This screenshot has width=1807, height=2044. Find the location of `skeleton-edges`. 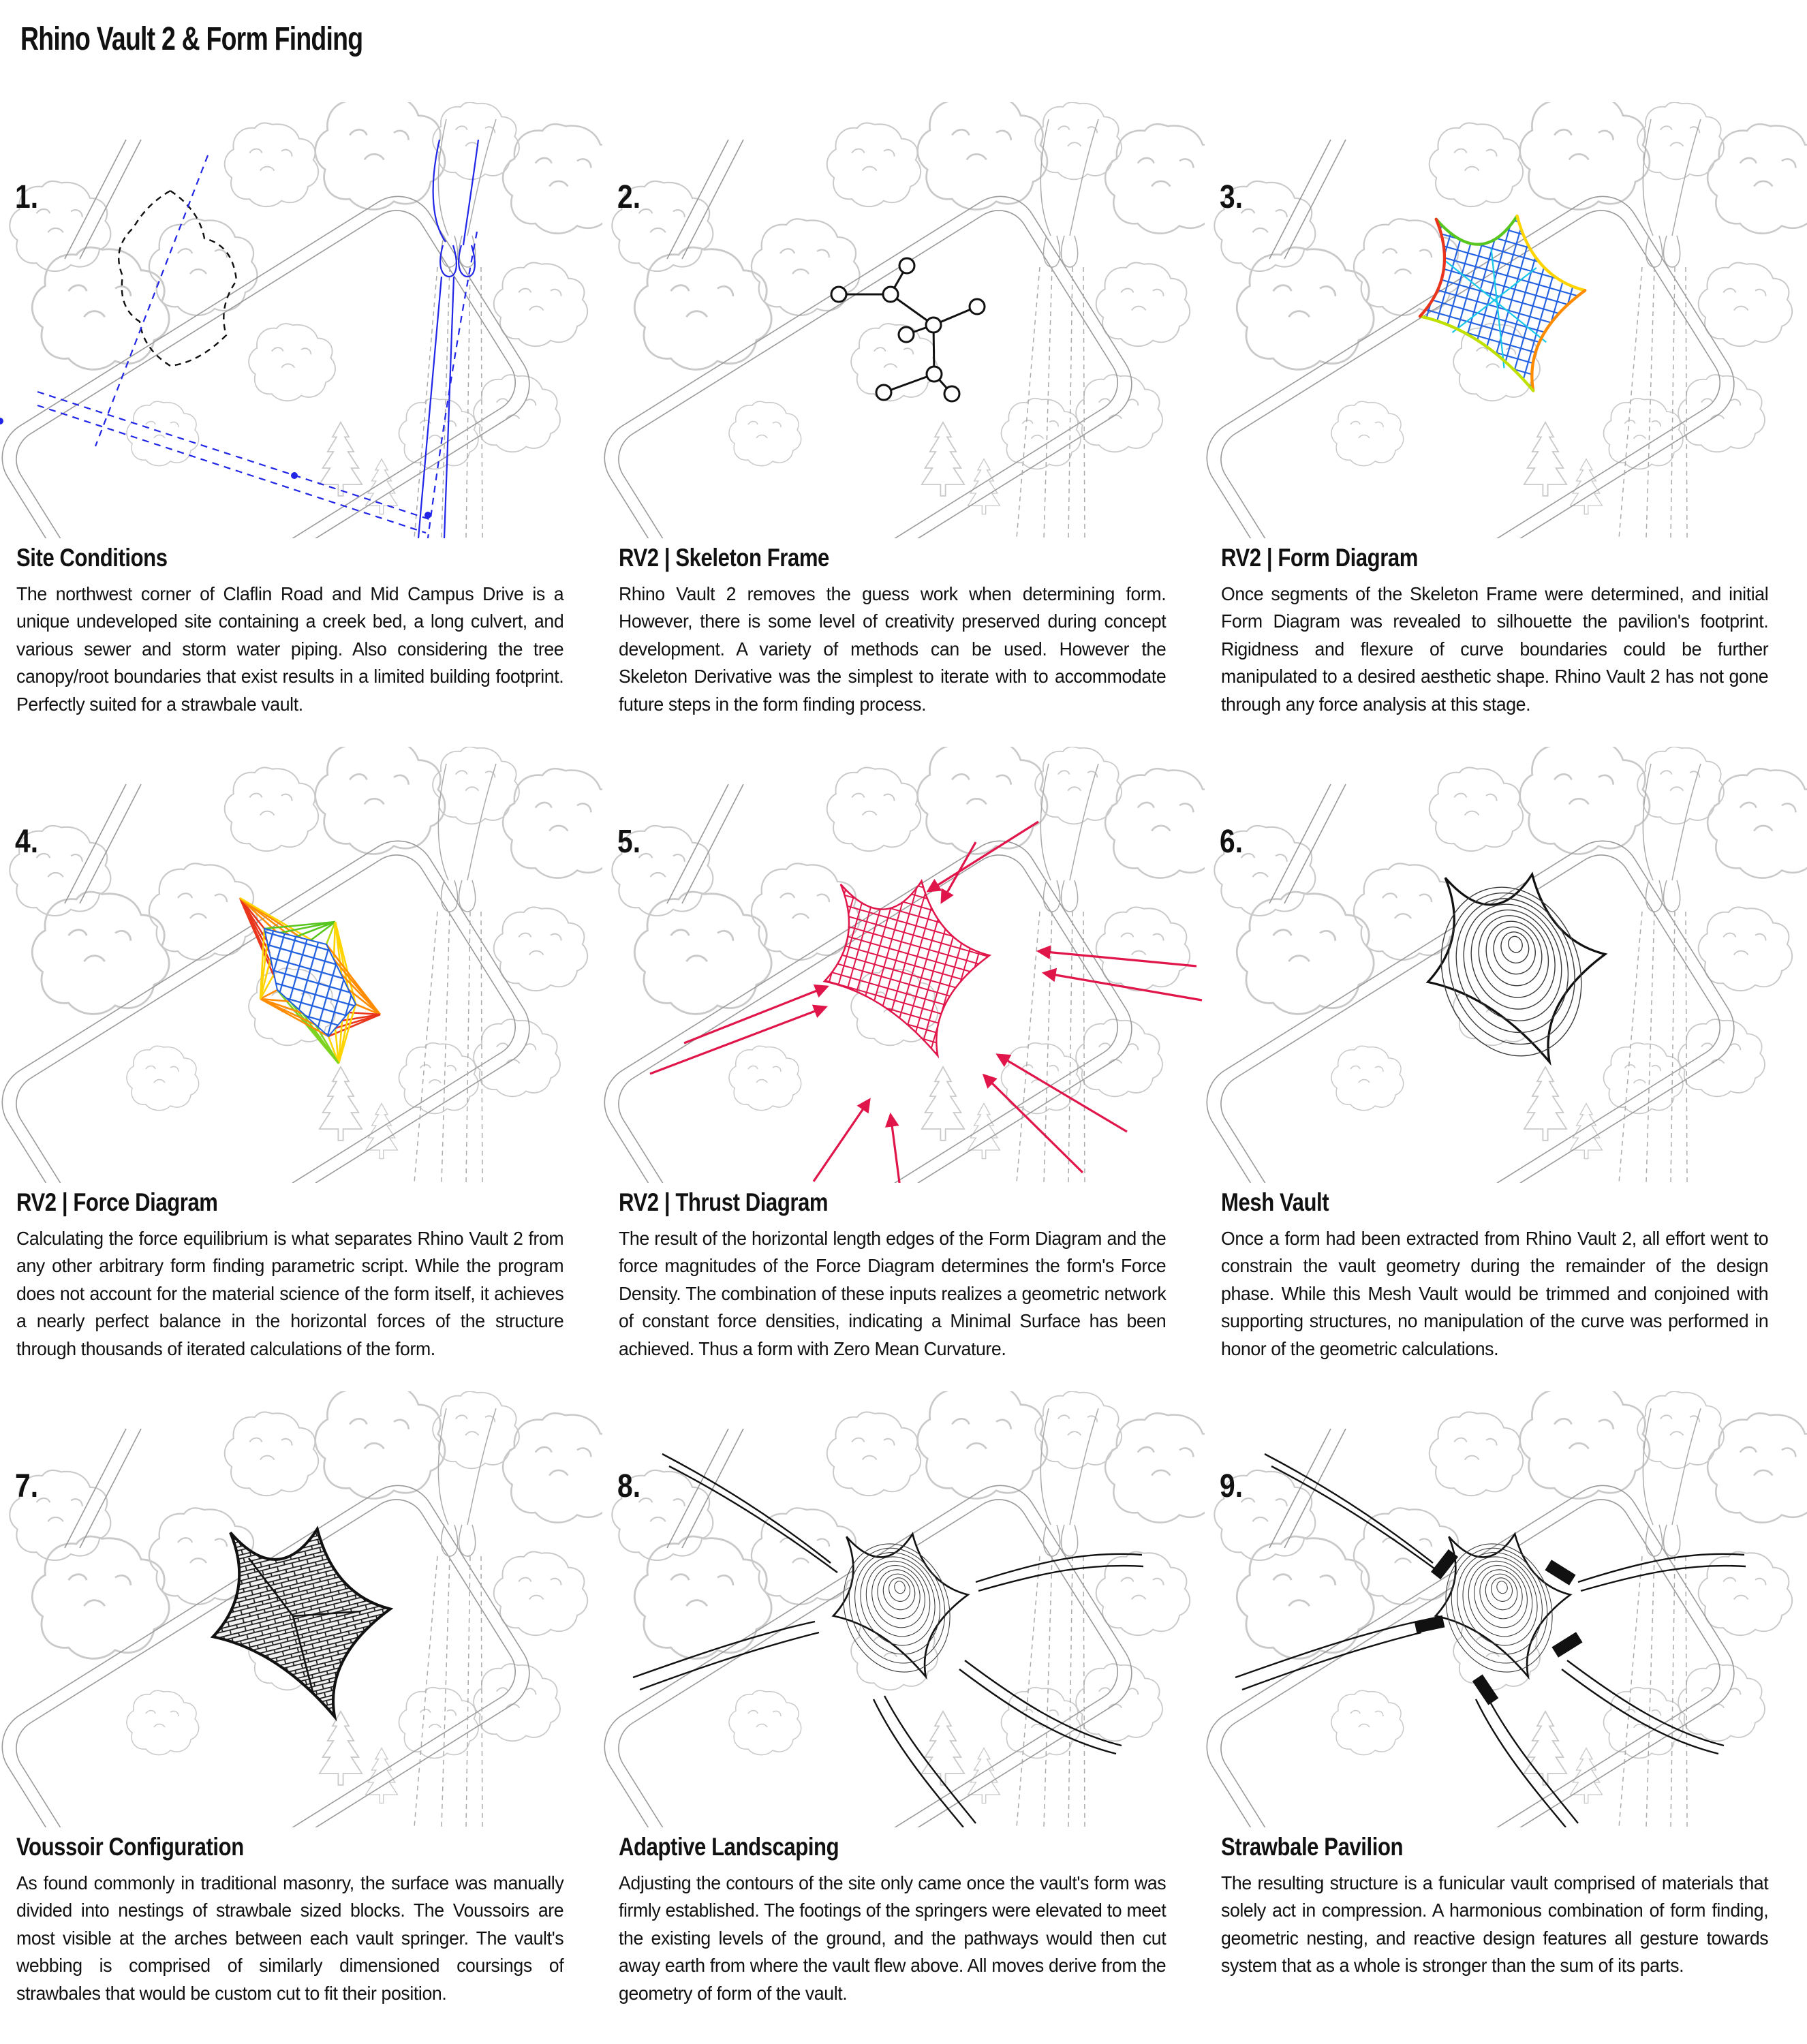

skeleton-edges is located at coordinates (908, 330).